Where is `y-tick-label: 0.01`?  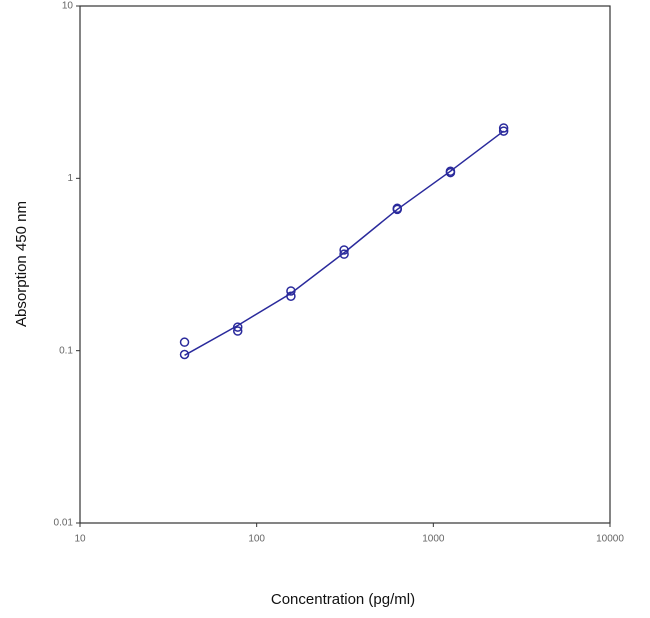
y-tick-label: 0.01 is located at coordinates (64, 523).